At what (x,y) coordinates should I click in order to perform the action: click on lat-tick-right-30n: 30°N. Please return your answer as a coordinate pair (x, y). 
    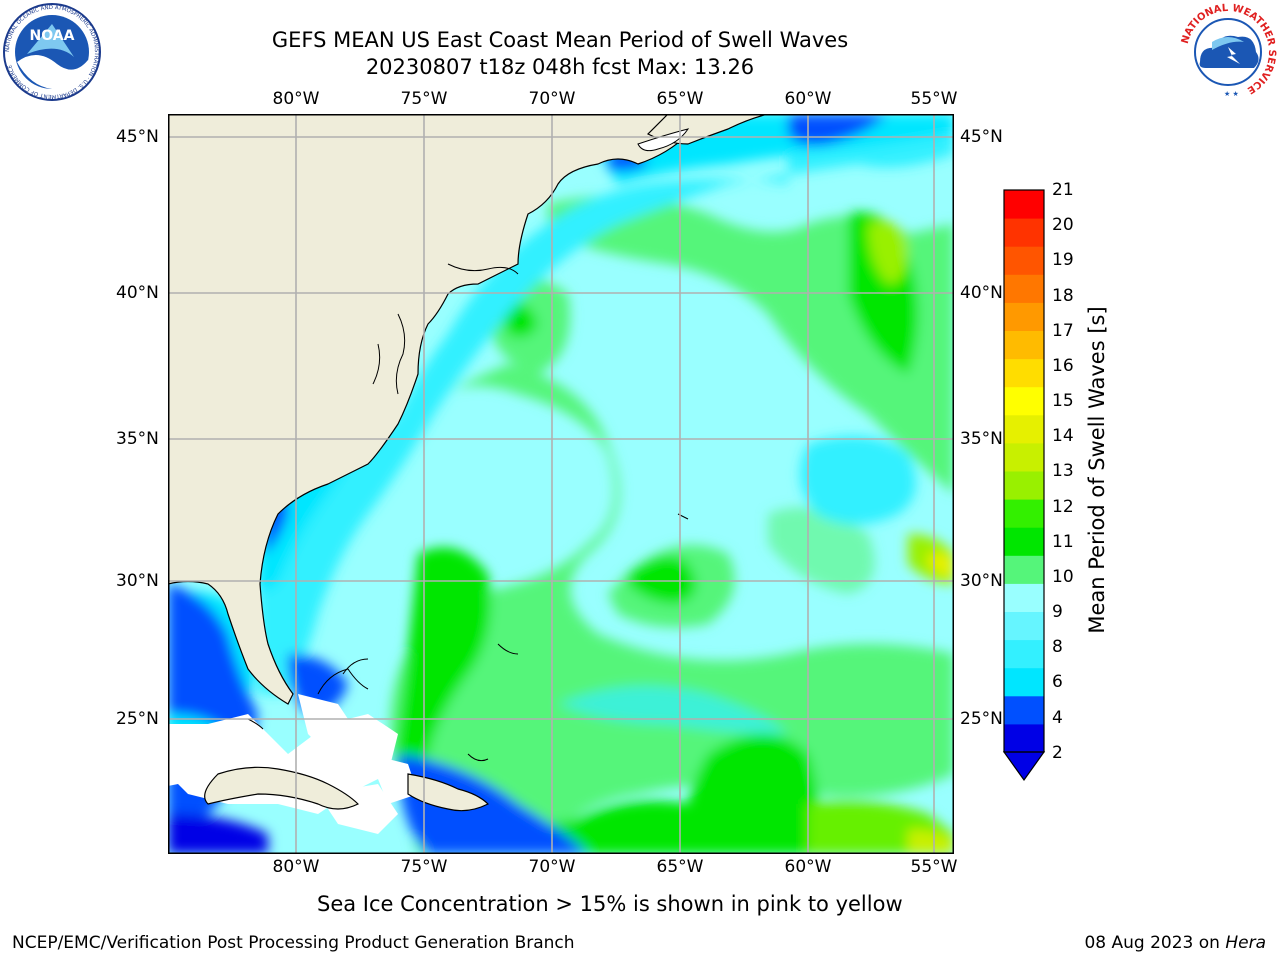
    Looking at the image, I should click on (981, 581).